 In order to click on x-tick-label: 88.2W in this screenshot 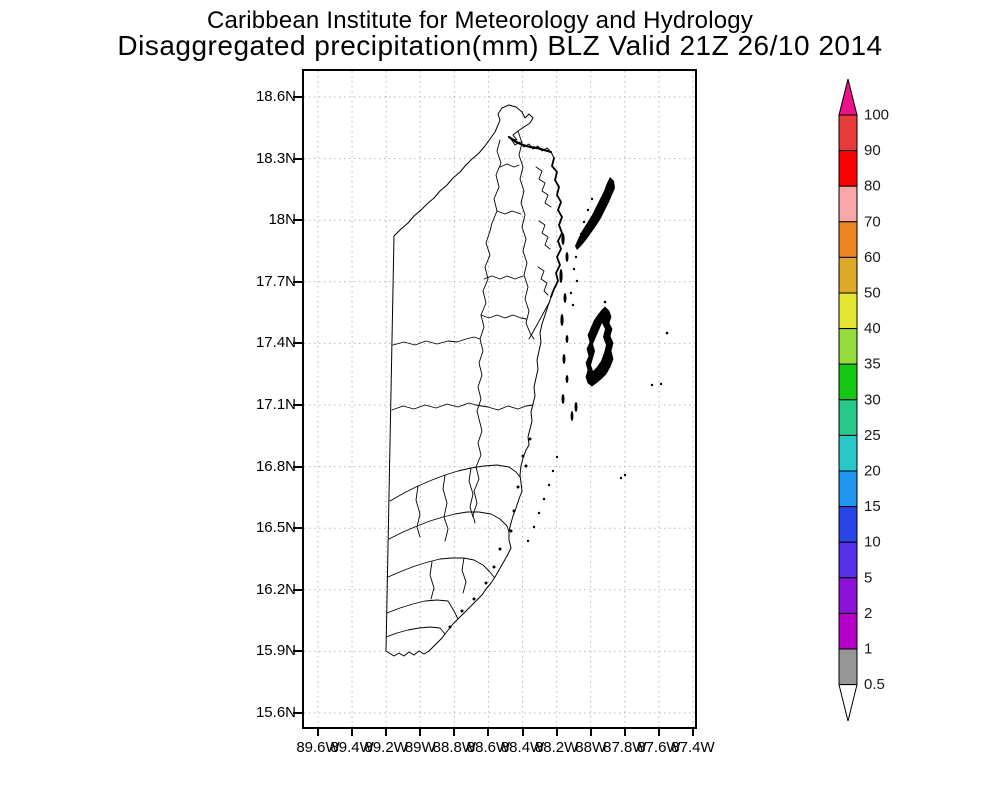, I will do `click(556, 747)`.